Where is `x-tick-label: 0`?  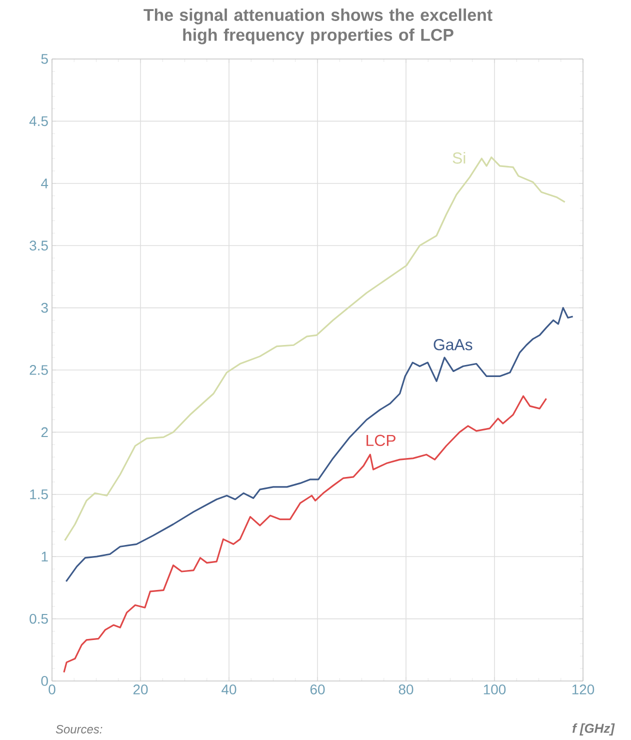
x-tick-label: 0 is located at coordinates (52, 689).